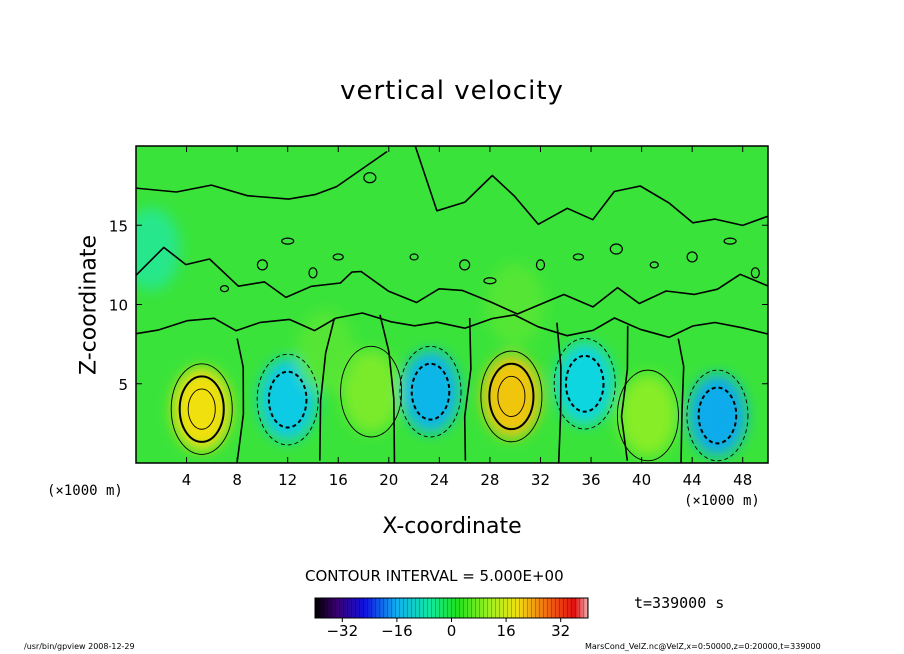 The image size is (904, 654). What do you see at coordinates (742, 480) in the screenshot?
I see `x-tick-label: 48` at bounding box center [742, 480].